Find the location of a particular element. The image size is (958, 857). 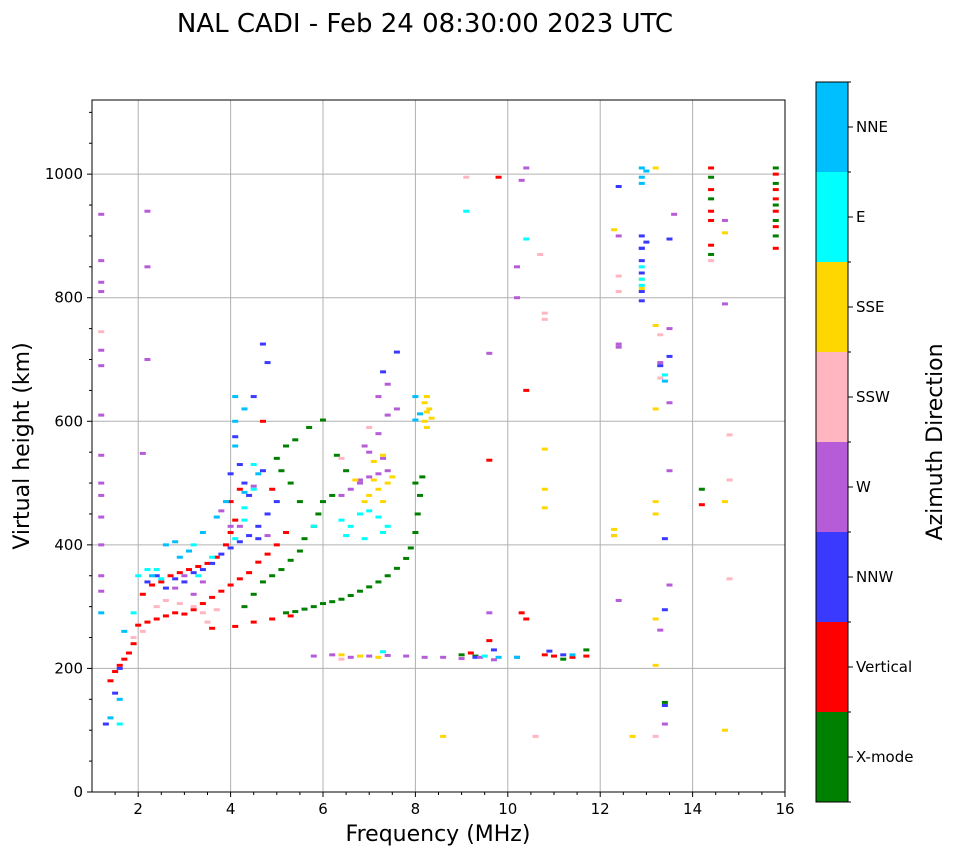

colorbar-tick-label: E is located at coordinates (860, 217).